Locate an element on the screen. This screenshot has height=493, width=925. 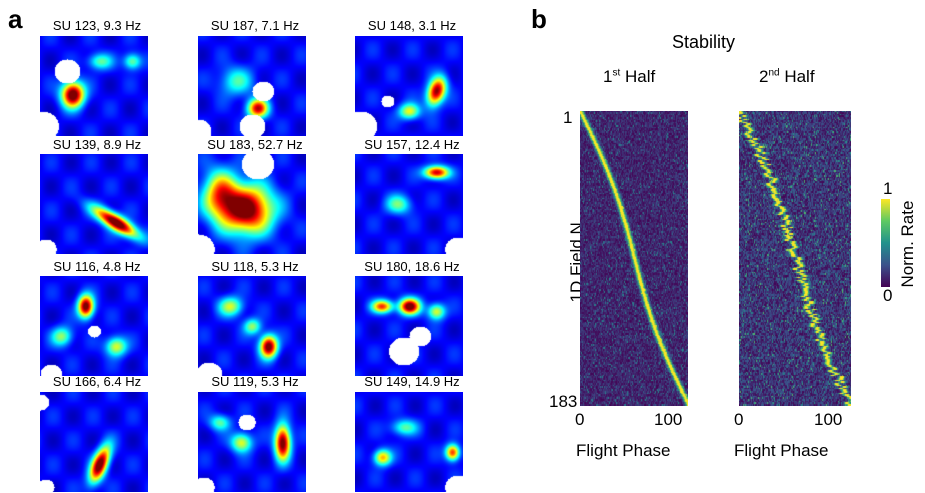
unit-title: SU 116, 4.8 Hz is located at coordinates (97, 266).